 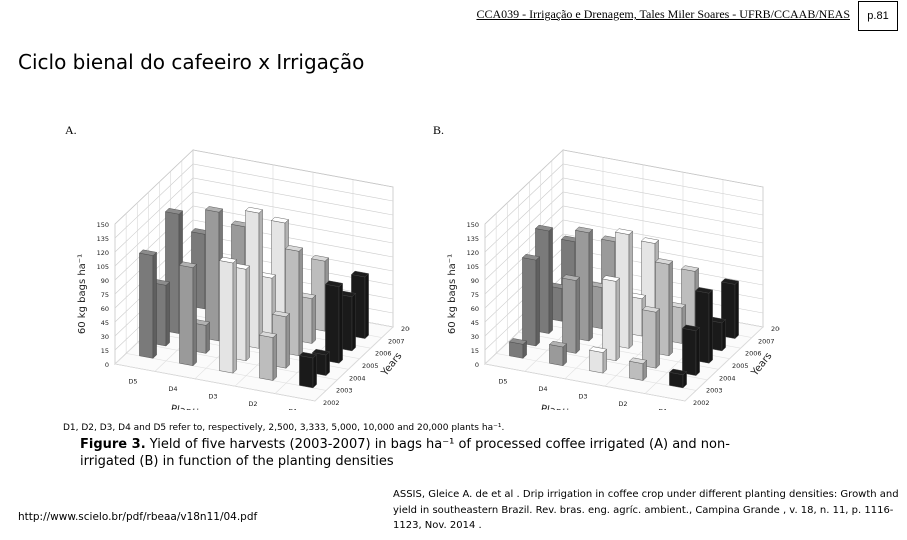 I want to click on z-tick-label: 2006, so click(x=383, y=354).